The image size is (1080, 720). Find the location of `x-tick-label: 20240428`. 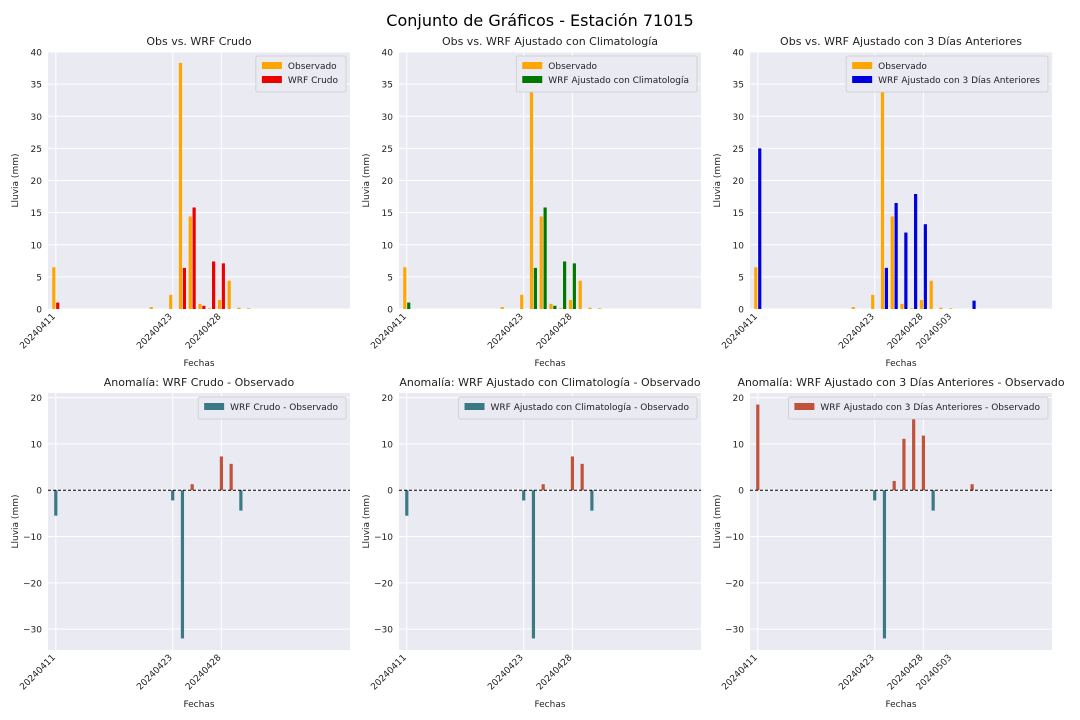

x-tick-label: 20240428 is located at coordinates (555, 673).